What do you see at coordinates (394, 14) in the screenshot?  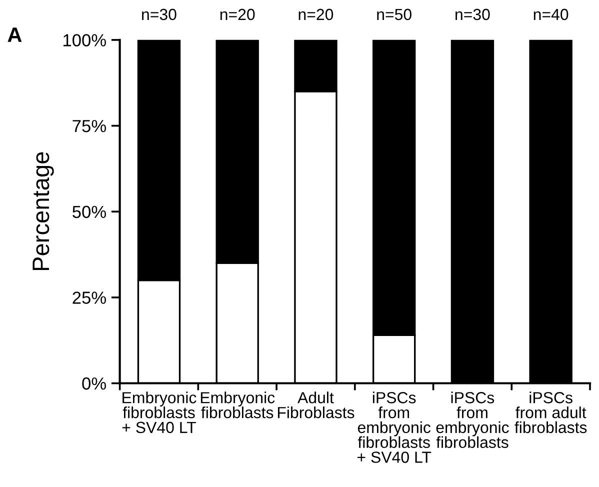 I see `annotation: n=50` at bounding box center [394, 14].